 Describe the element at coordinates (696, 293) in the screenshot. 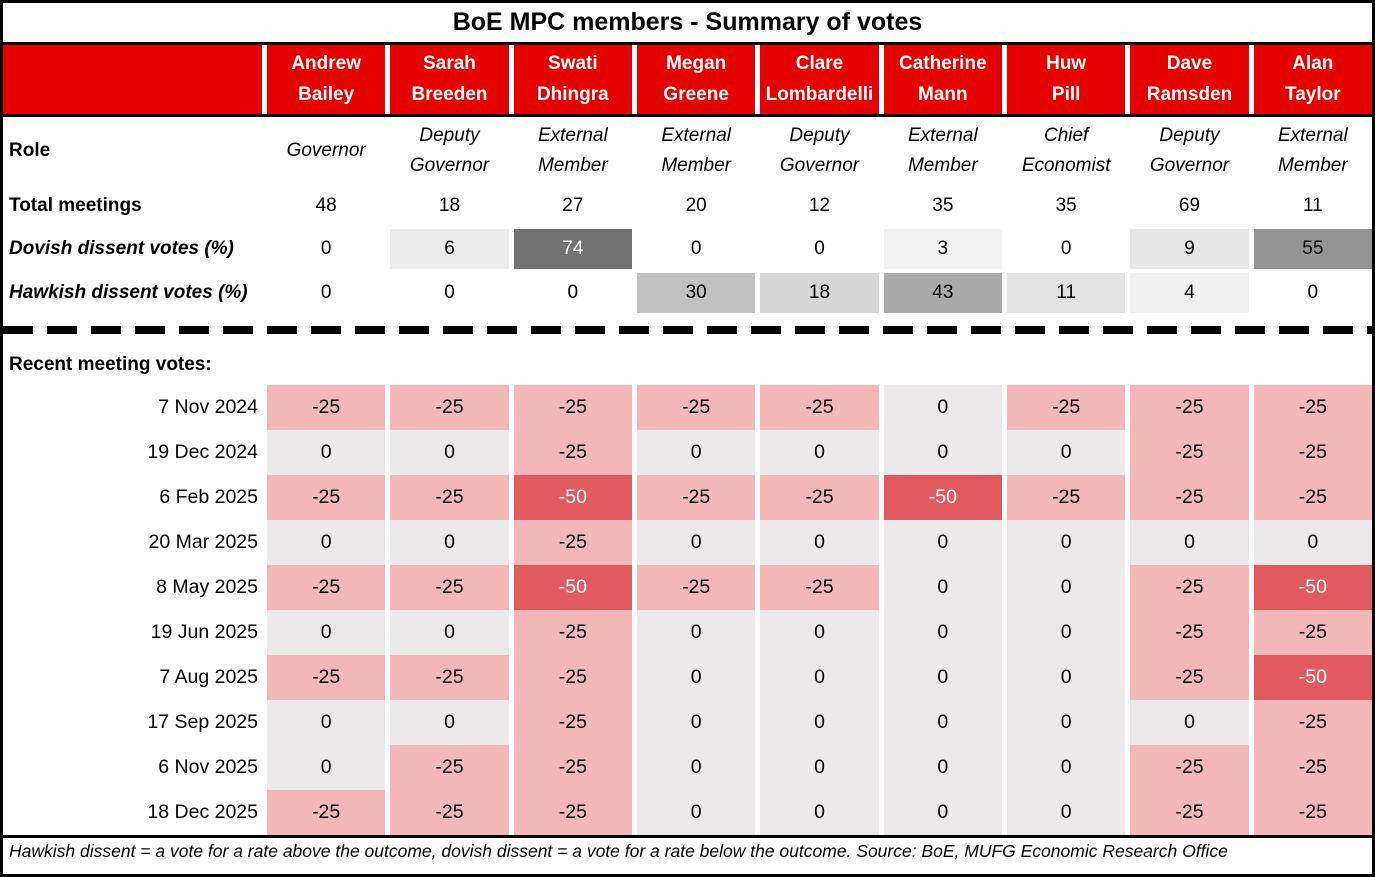

I see `hawkish-dissent-cell: 30` at that location.